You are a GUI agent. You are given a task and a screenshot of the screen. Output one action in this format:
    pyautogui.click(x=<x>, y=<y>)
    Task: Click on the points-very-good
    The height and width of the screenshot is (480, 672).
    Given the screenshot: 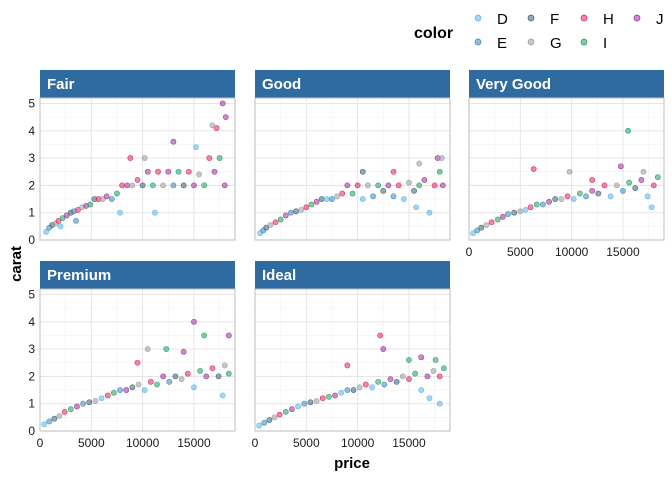 What is the action you would take?
    pyautogui.click(x=565, y=182)
    